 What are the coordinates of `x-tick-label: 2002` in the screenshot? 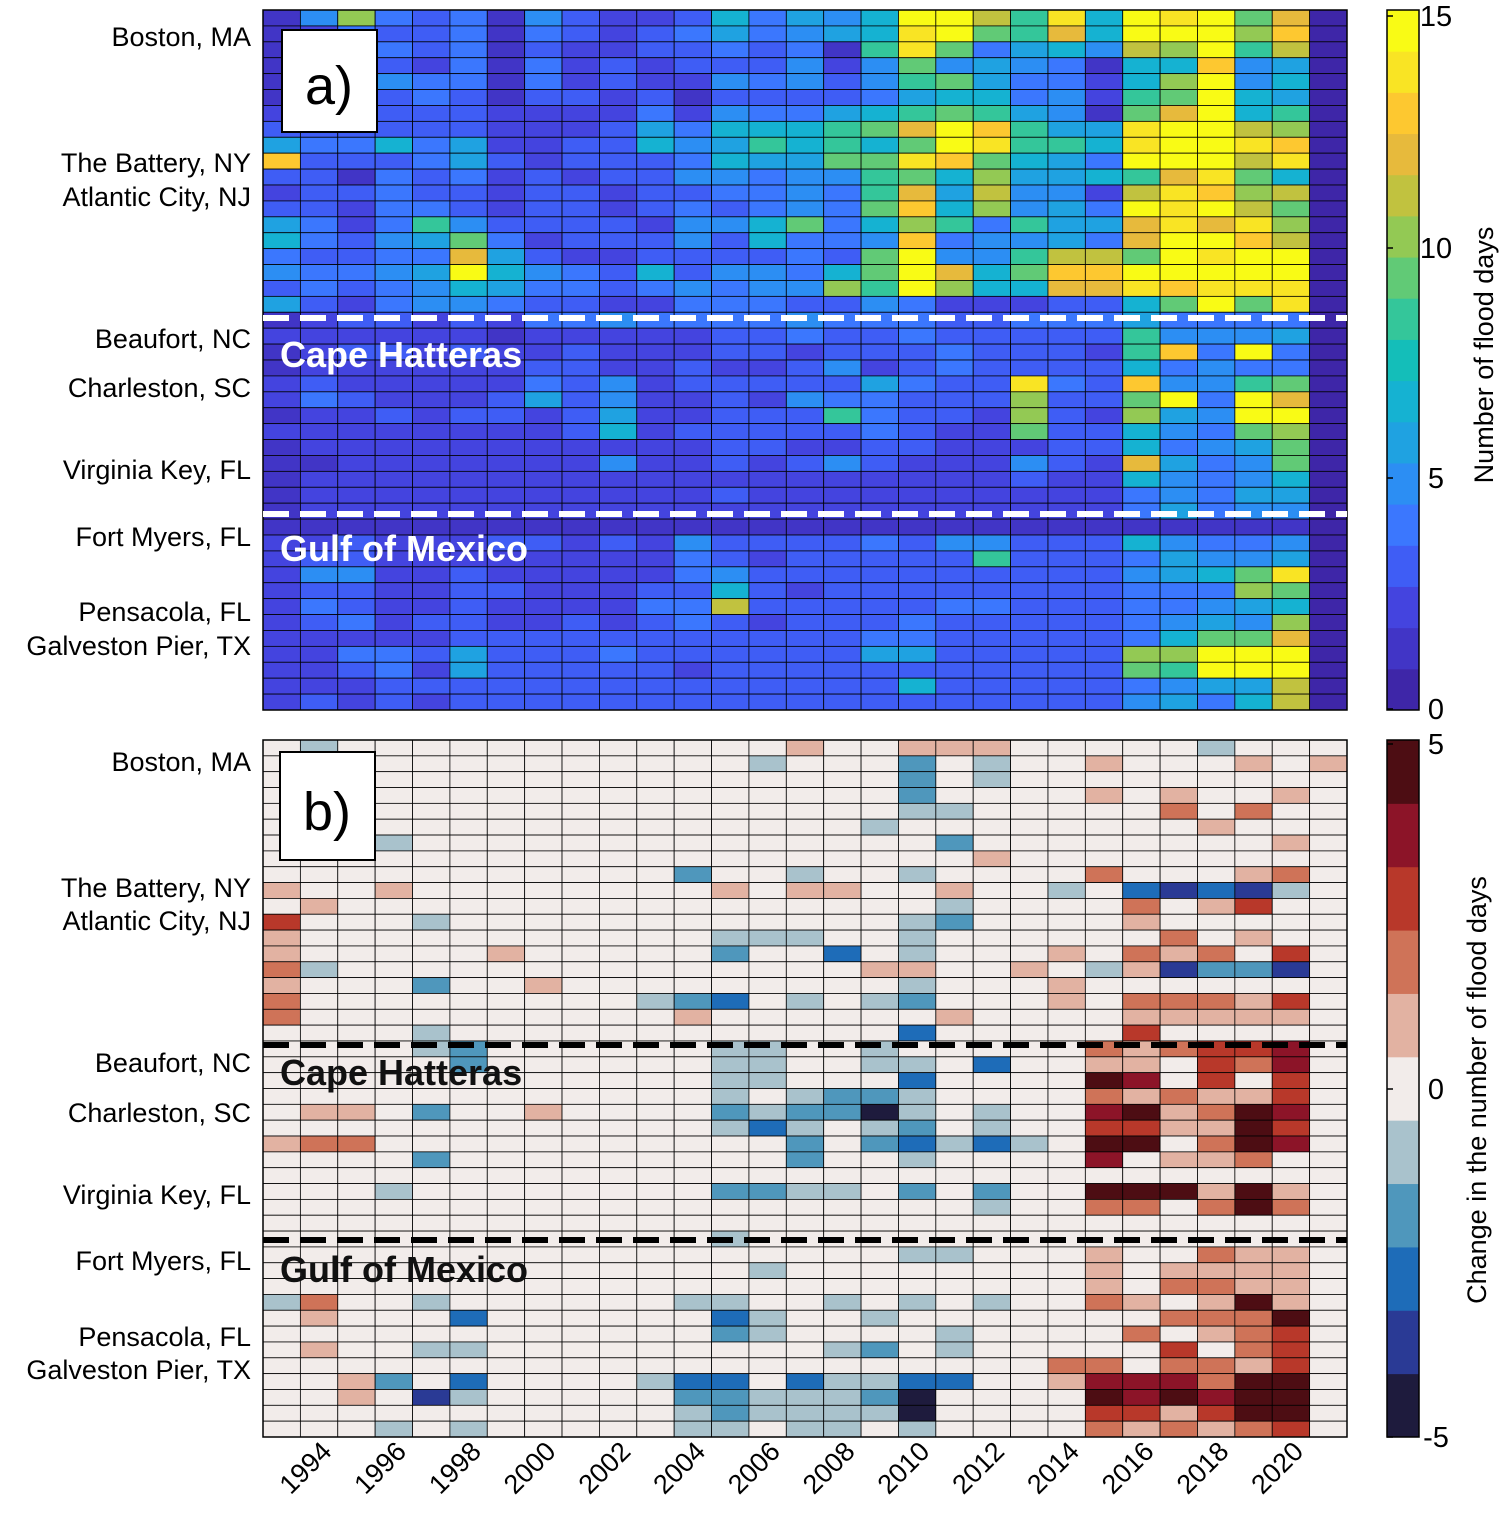 It's located at (605, 1468).